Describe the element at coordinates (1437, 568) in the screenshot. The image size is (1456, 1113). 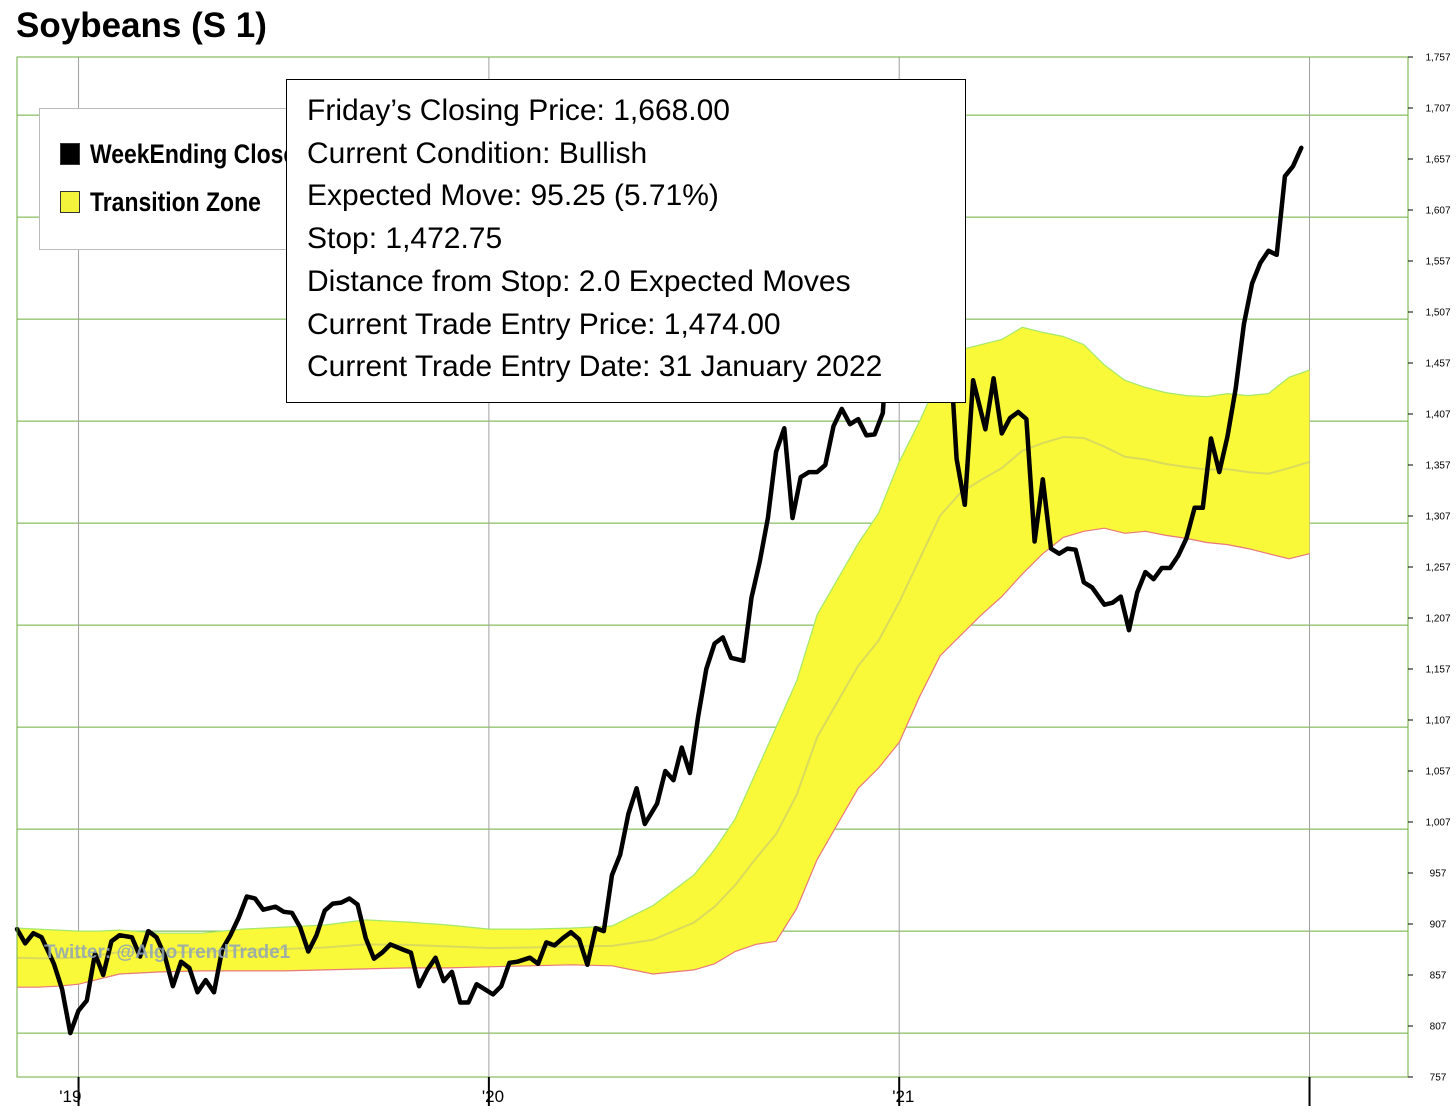
I see `y-tick-label-1257: 1,257` at that location.